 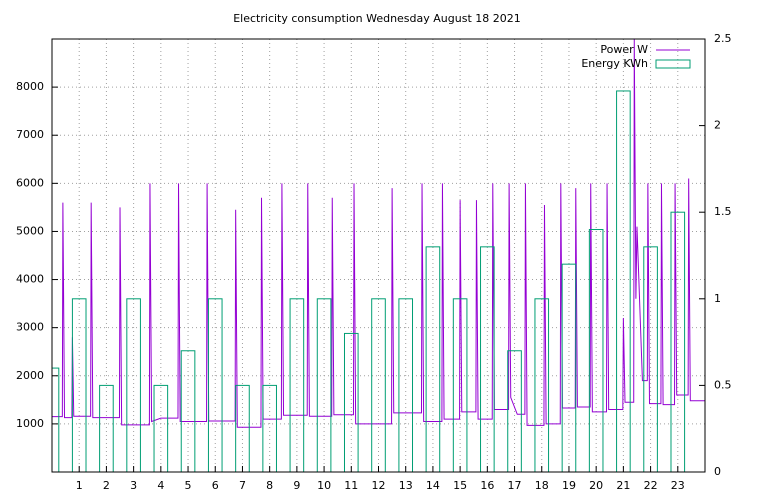 What do you see at coordinates (351, 485) in the screenshot?
I see `x-tick-label: 11` at bounding box center [351, 485].